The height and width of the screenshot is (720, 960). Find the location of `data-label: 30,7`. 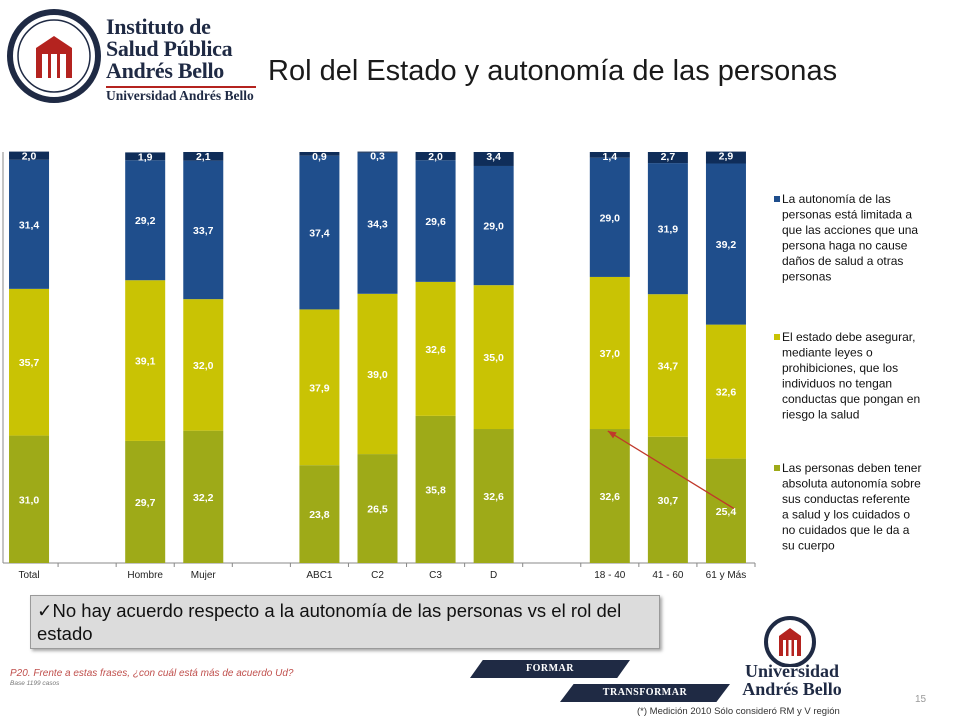

data-label: 30,7 is located at coordinates (668, 501).